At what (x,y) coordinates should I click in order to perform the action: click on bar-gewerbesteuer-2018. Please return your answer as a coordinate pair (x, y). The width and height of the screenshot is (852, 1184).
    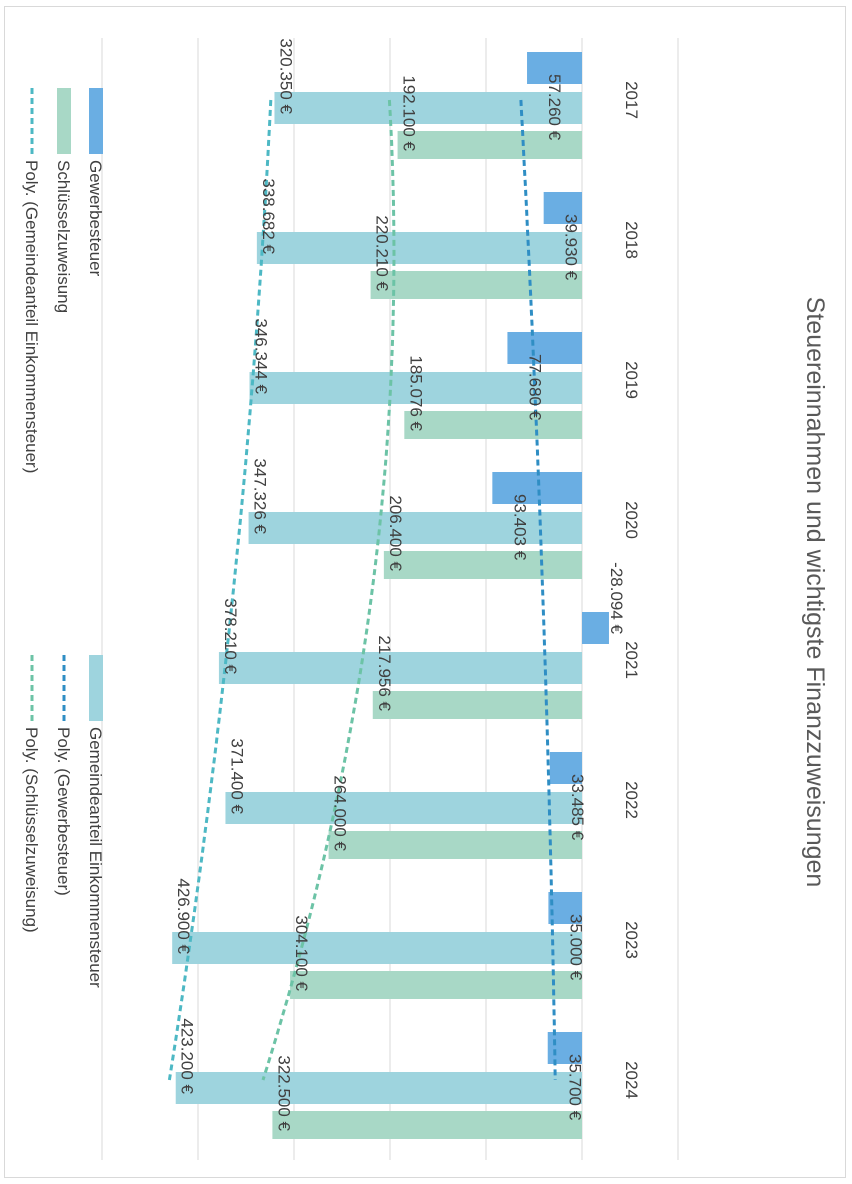
    Looking at the image, I should click on (562, 208).